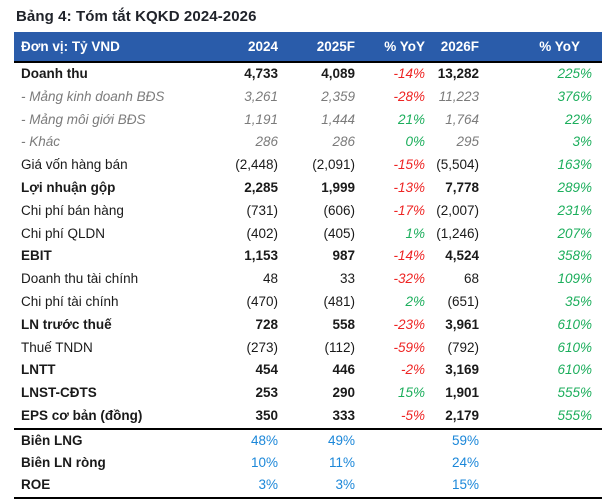 This screenshot has height=500, width=616. I want to click on cell-2024: 728, so click(266, 324).